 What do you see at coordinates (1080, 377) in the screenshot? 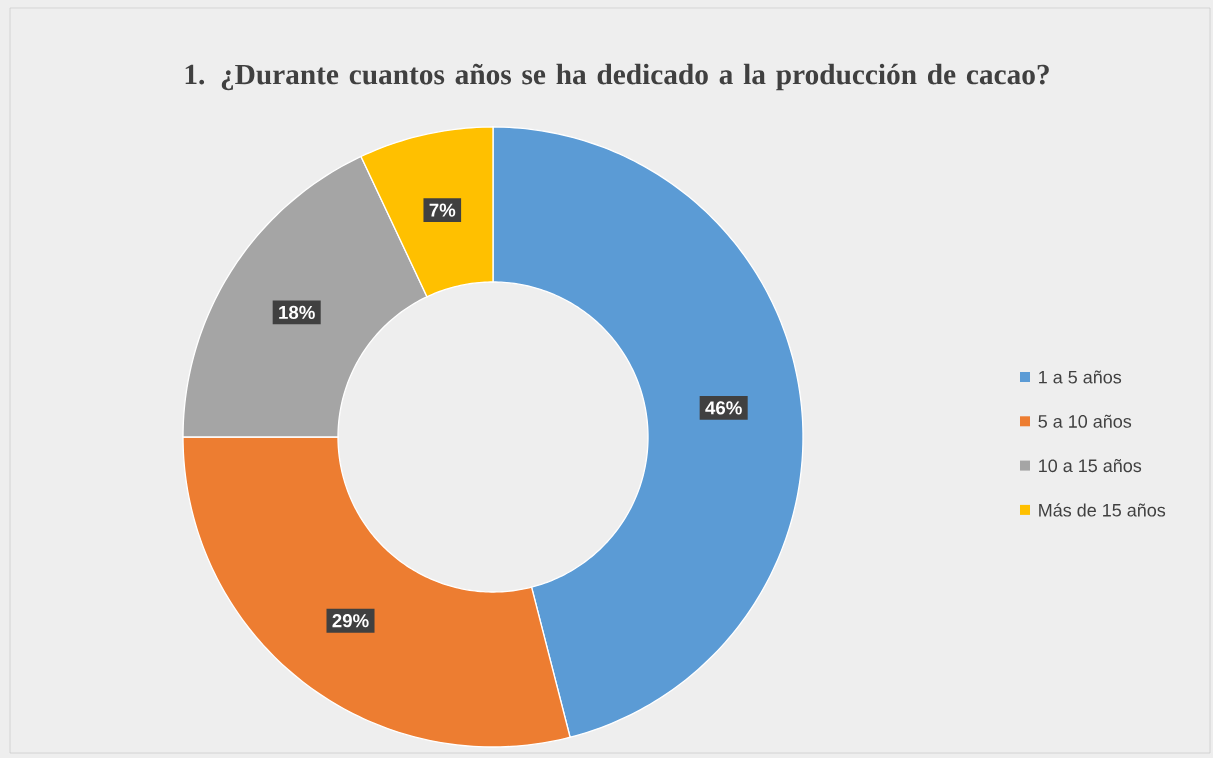
I see `legend-label: 1 a 5 años` at bounding box center [1080, 377].